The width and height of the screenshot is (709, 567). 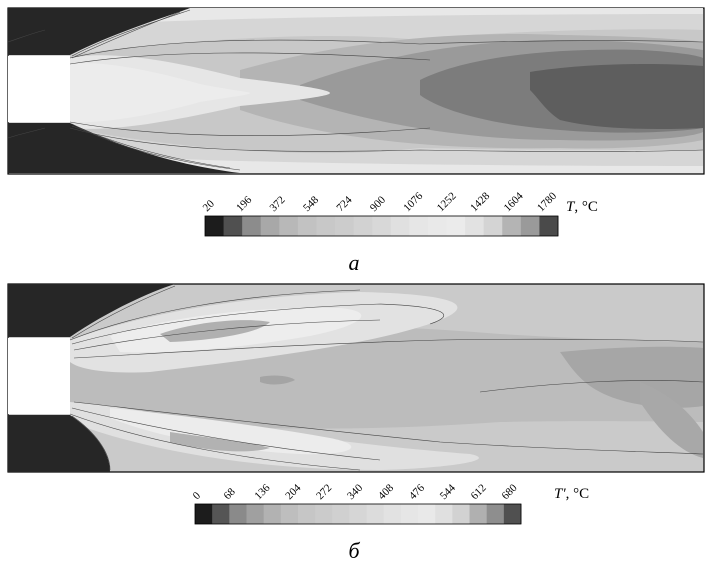 I want to click on colorbar-b-ticks: 0 68 136 204 272 340 408 476 544 612 680, so click(x=355, y=492).